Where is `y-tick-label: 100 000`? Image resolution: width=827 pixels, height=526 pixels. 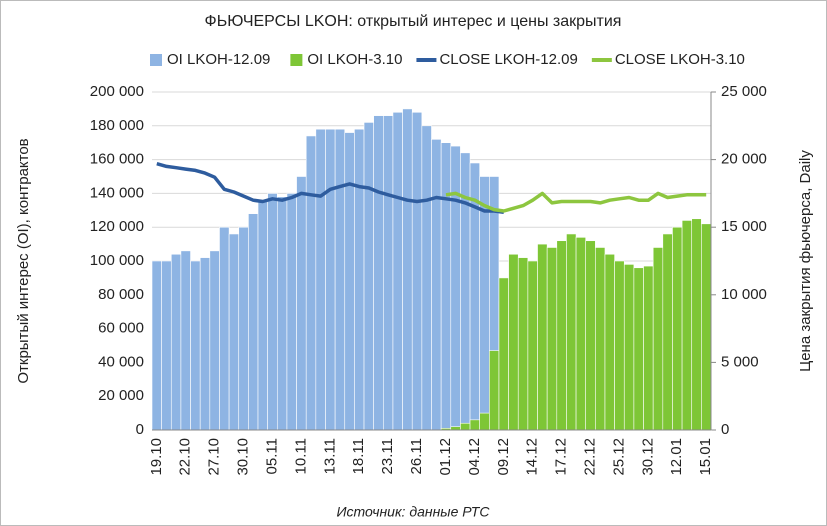 y-tick-label: 100 000 is located at coordinates (117, 260).